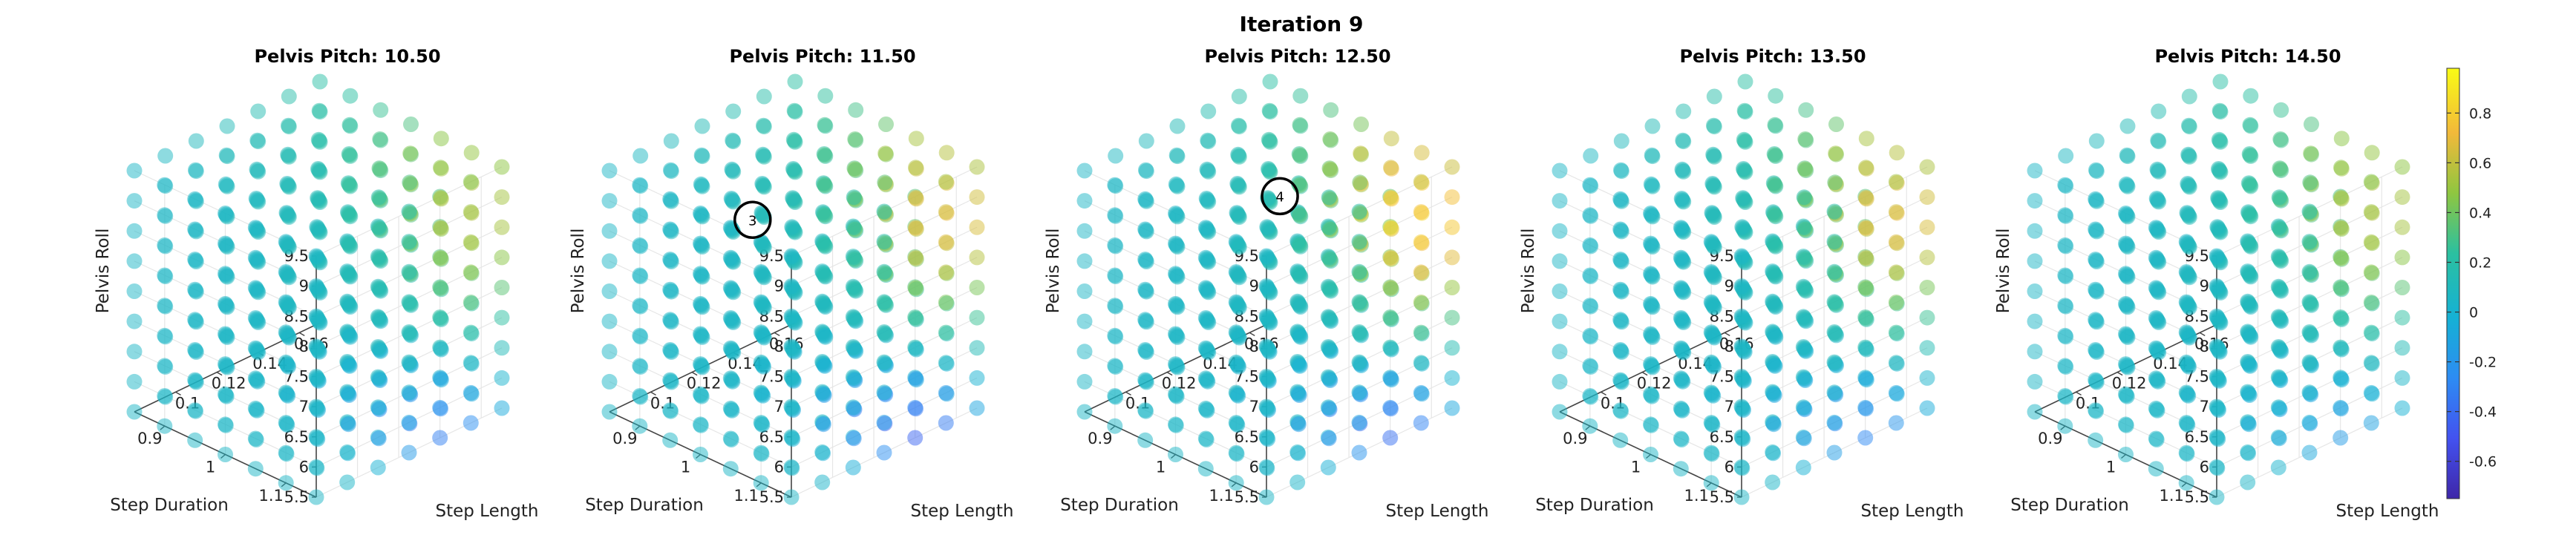 Image resolution: width=2576 pixels, height=558 pixels. What do you see at coordinates (1161, 468) in the screenshot?
I see `y-tick-label: 1` at bounding box center [1161, 468].